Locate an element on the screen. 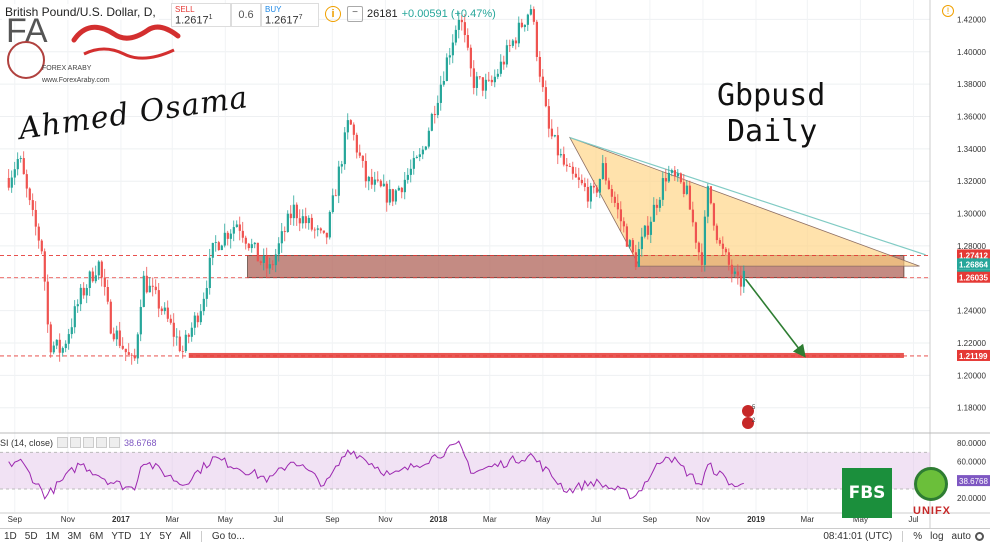  rsi-legend: SI (14, close) 38.6768 is located at coordinates (78, 442).